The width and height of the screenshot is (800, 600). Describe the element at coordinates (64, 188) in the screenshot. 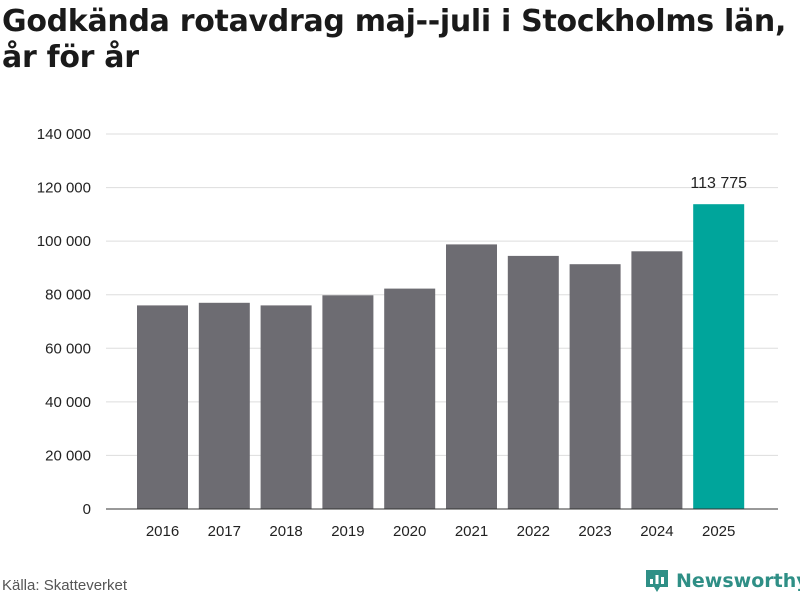

I see `y-tick-label: 120 000` at that location.